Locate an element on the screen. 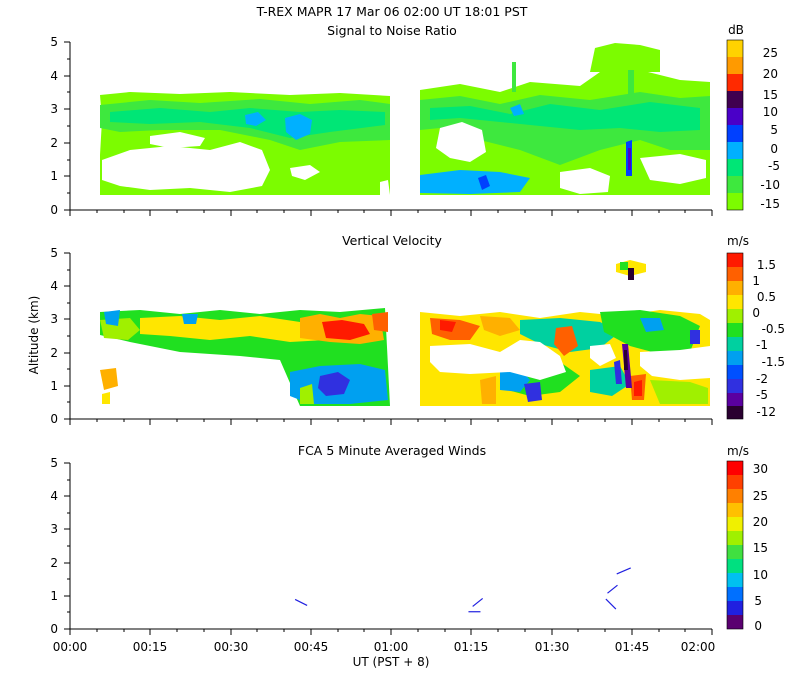  vvel-cbar-label: 1 is located at coordinates (756, 281).